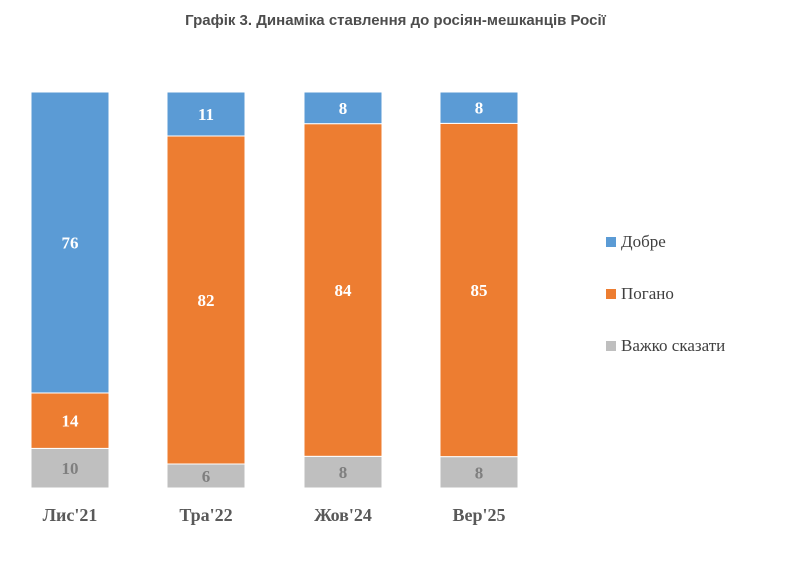 The image size is (791, 562). I want to click on category-tick-label: Лис'21, so click(70, 515).